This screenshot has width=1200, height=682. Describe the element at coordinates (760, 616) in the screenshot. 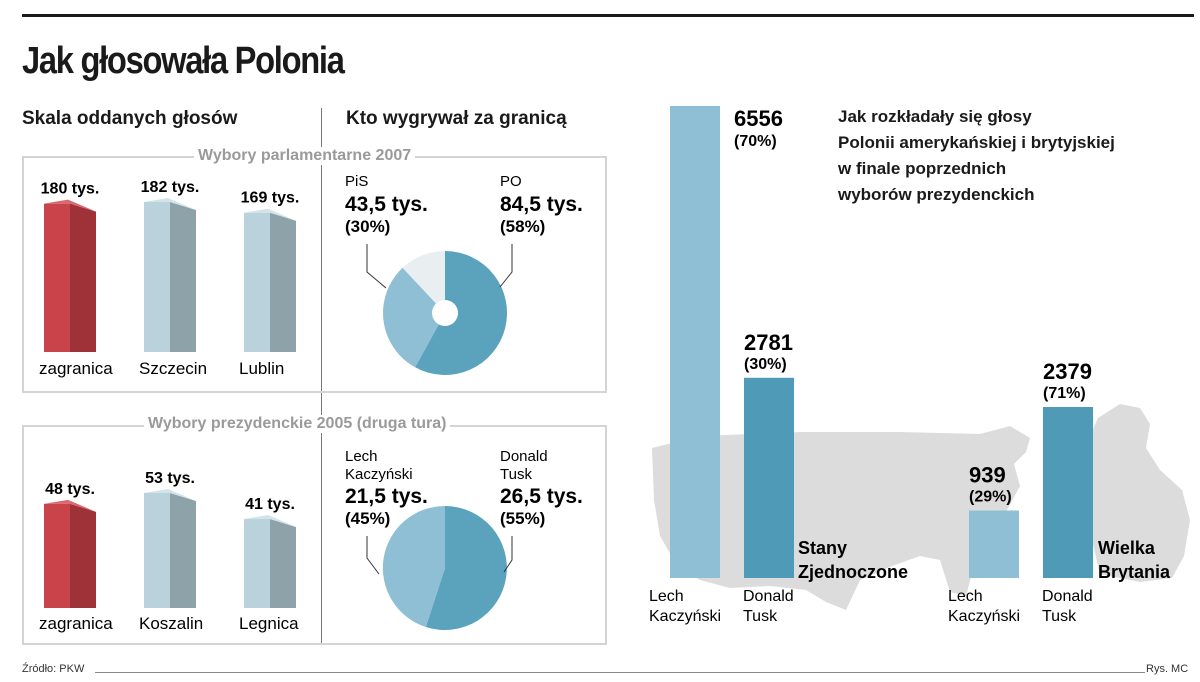

I see `category-label-usa-tusk-2: Tusk` at that location.